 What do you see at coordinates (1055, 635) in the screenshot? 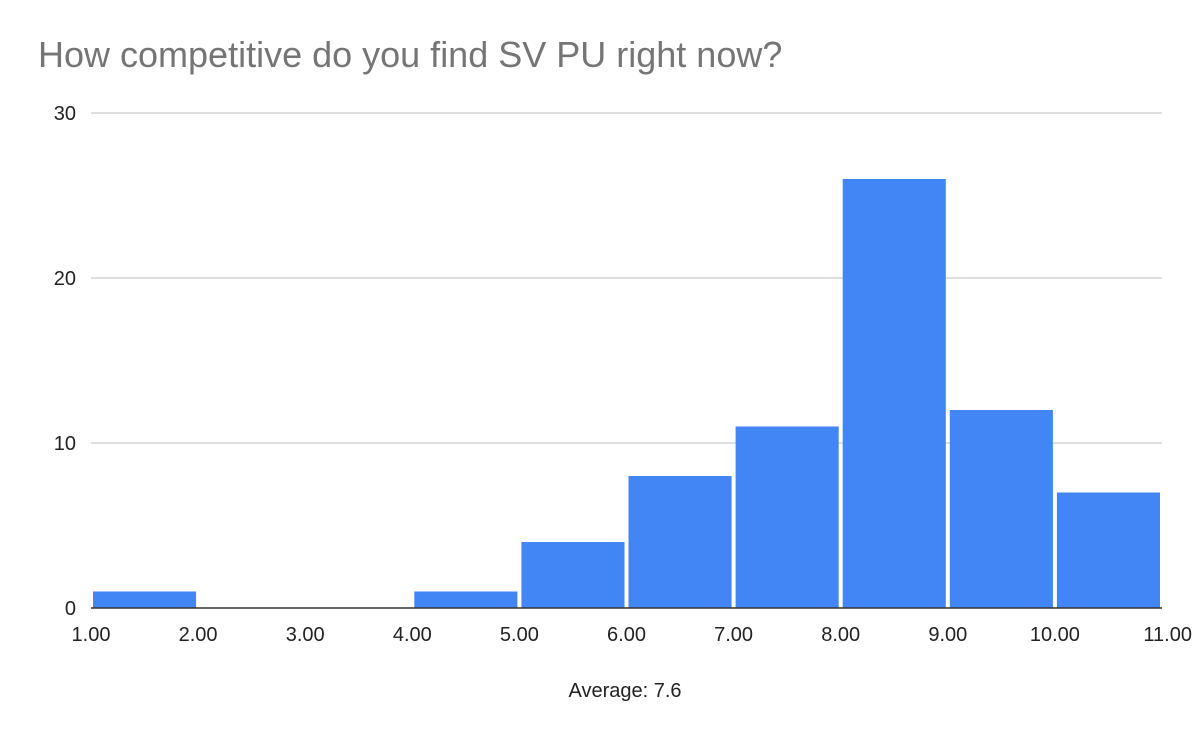
I see `x-tick-label: 10.00` at bounding box center [1055, 635].